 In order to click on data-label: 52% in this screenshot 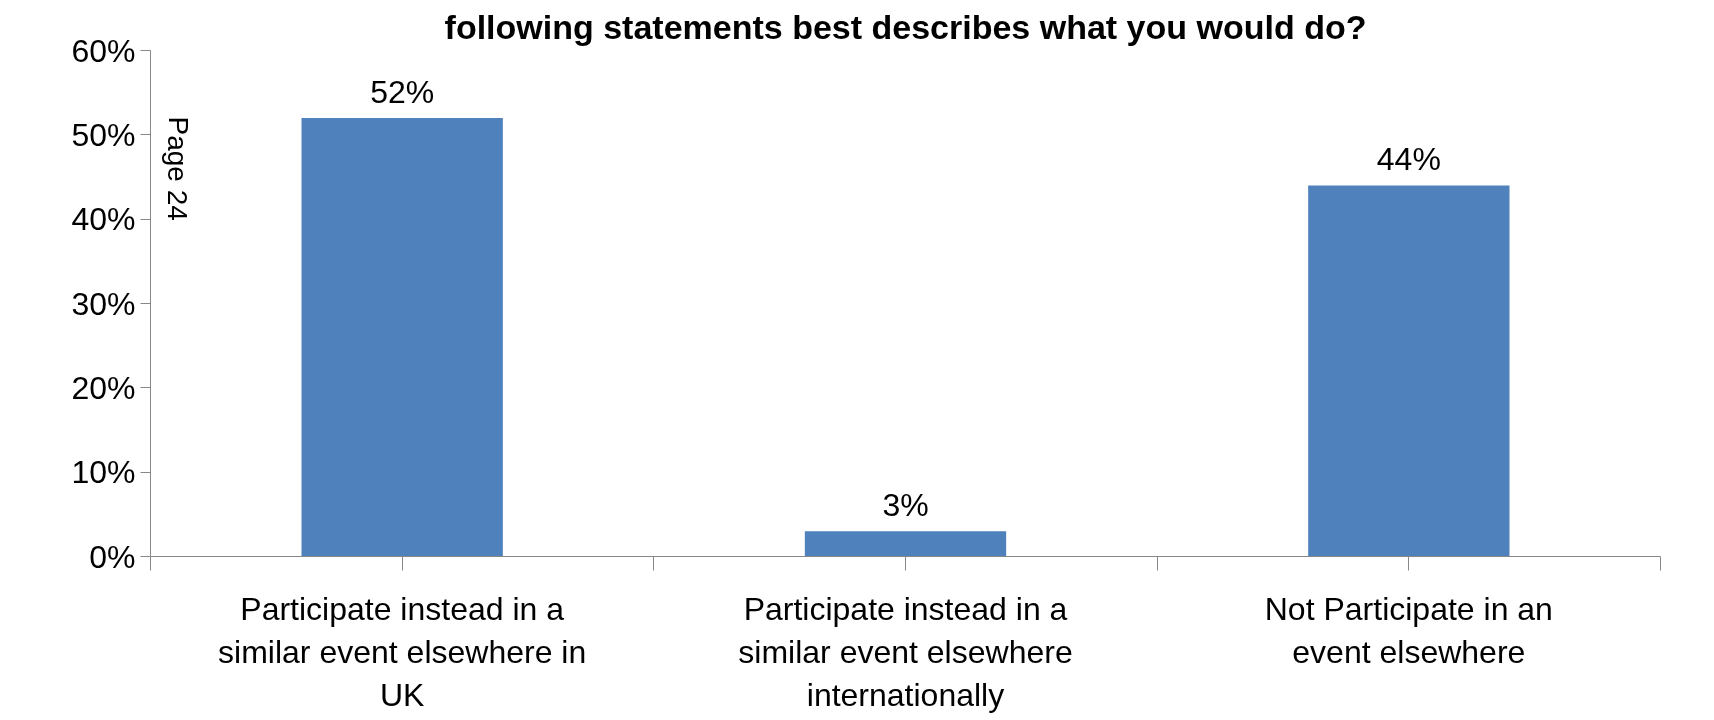, I will do `click(402, 91)`.